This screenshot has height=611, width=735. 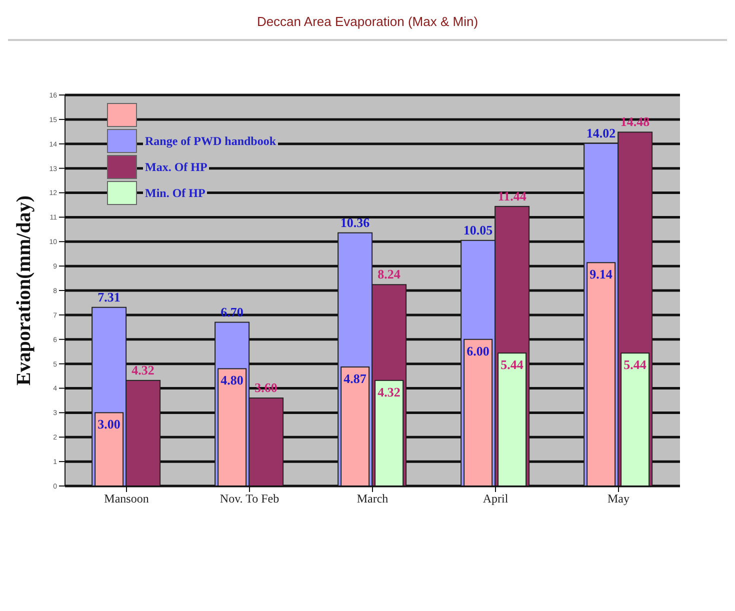 I want to click on chart-title: Deccan Area Evaporation (Max & Min), so click(x=367, y=24).